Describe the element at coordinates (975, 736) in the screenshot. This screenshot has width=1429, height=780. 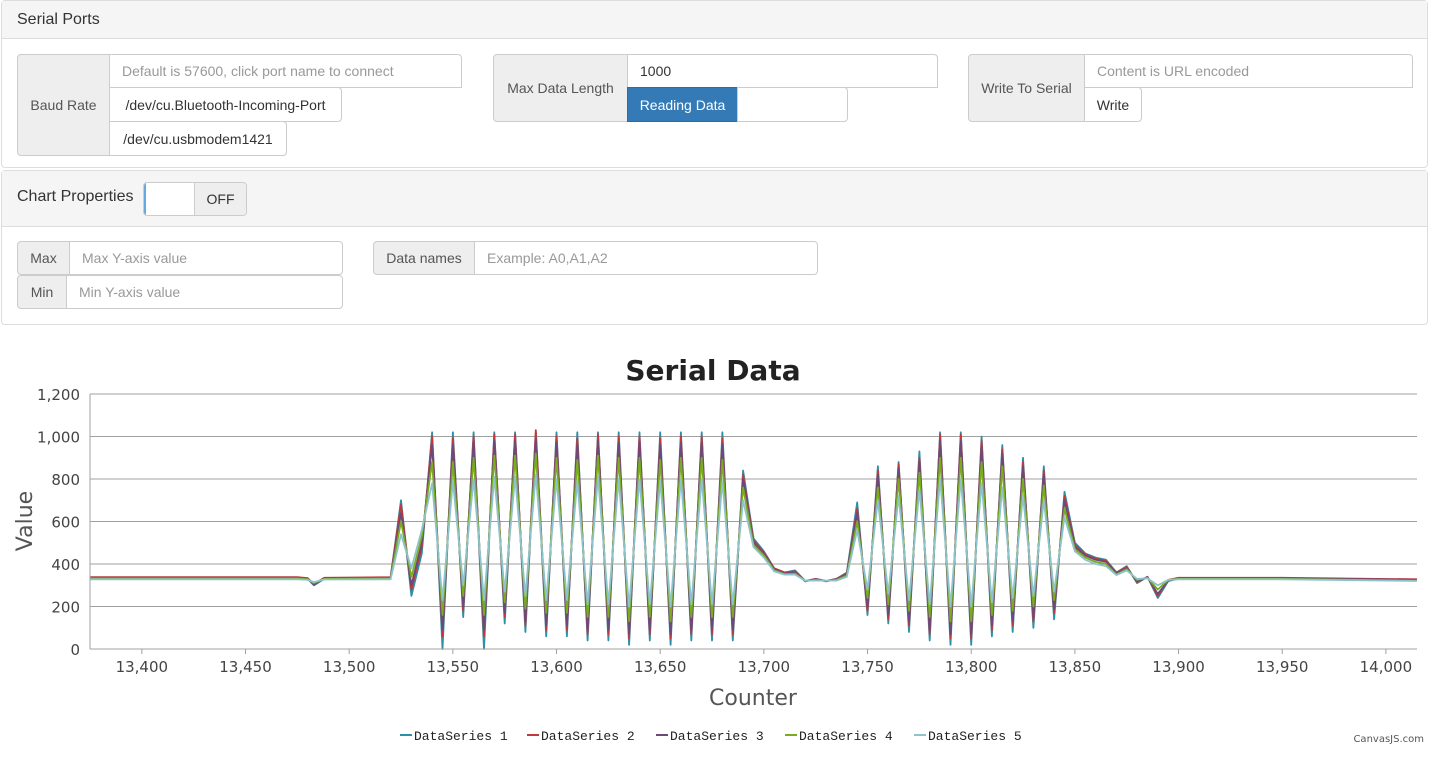
I see `legend-item-5: DataSeries 5` at that location.